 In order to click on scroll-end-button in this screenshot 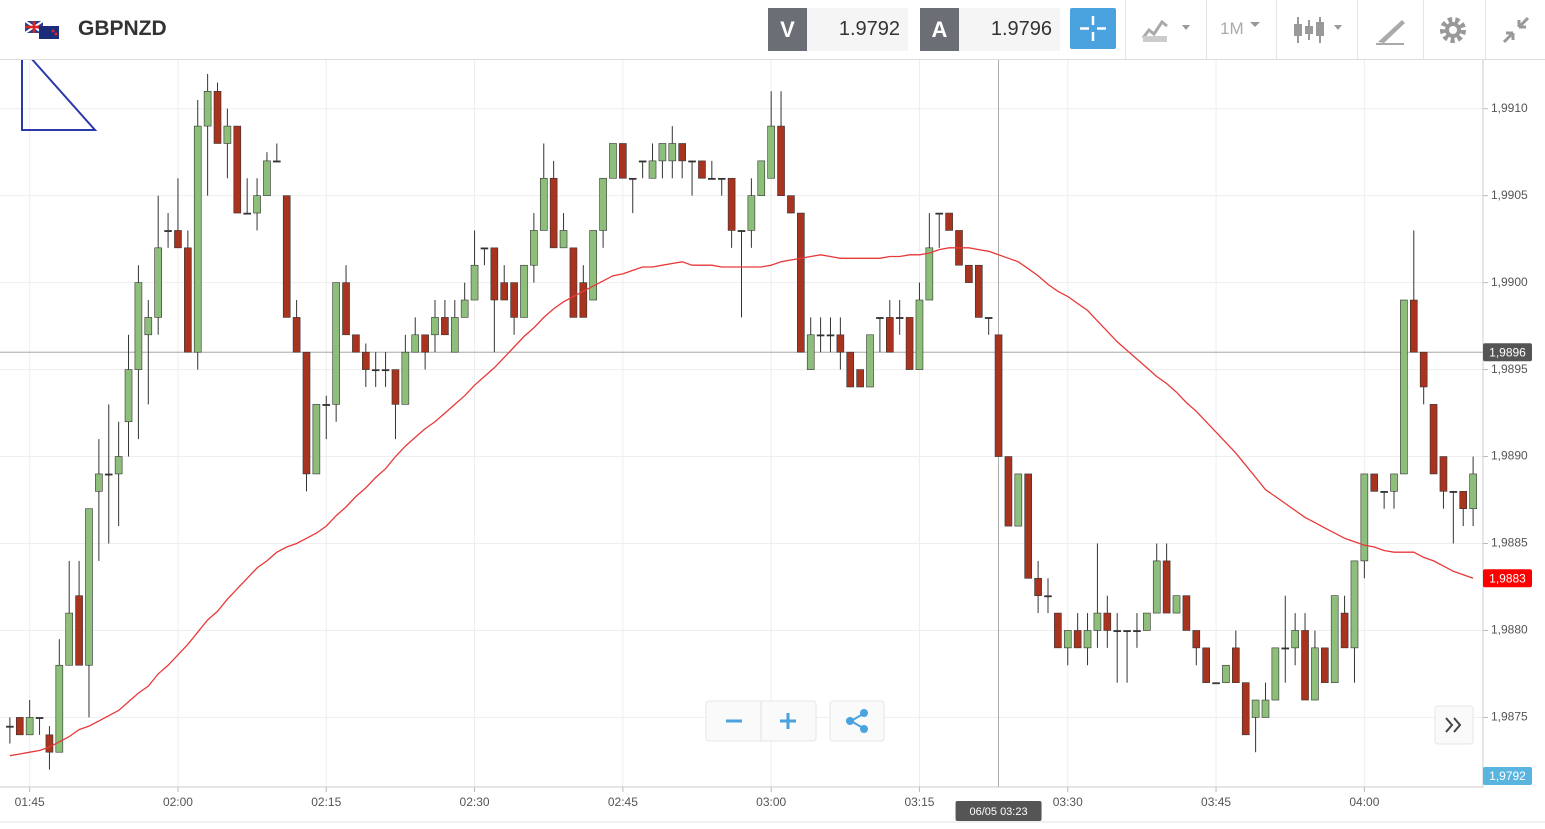, I will do `click(1454, 725)`.